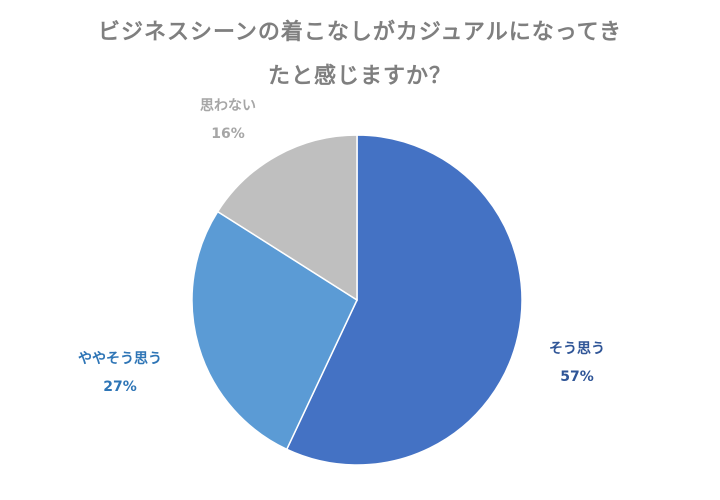 The width and height of the screenshot is (720, 500). I want to click on chart-title-line-1: ビジネスシーンの着こなしがカジュアルになってき, so click(360, 32).